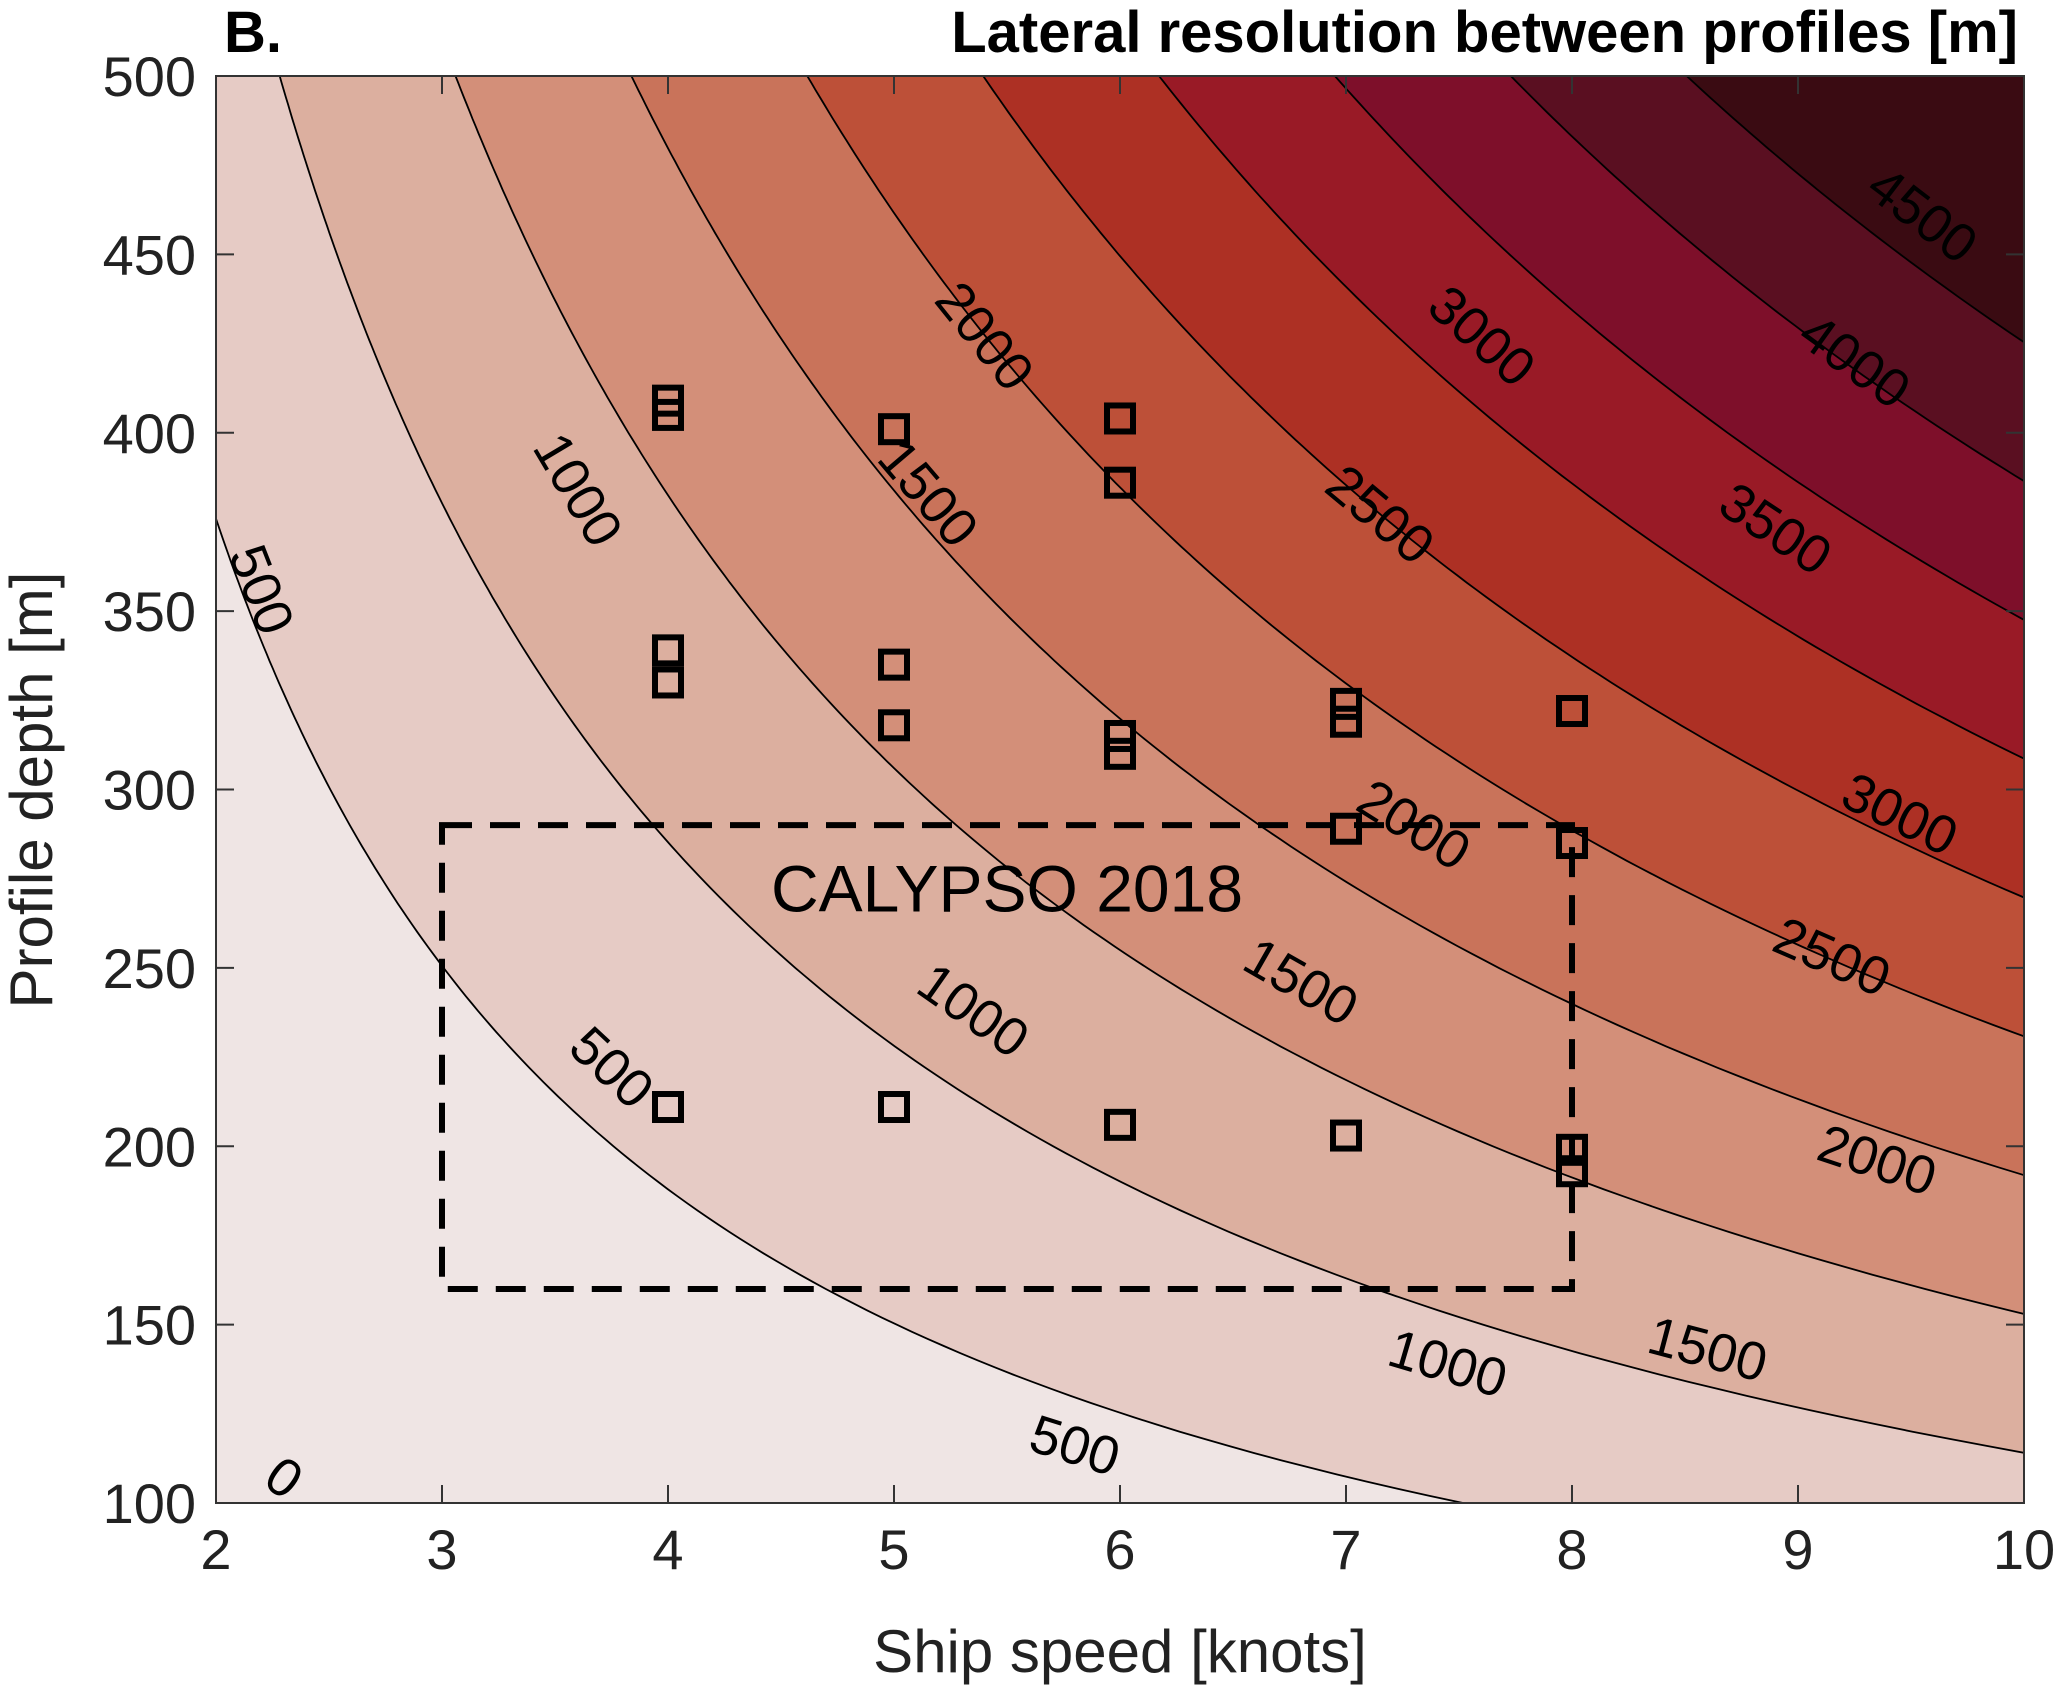 This screenshot has width=2059, height=1691. I want to click on calypso-annotation: CALYPSO 2018, so click(1007, 888).